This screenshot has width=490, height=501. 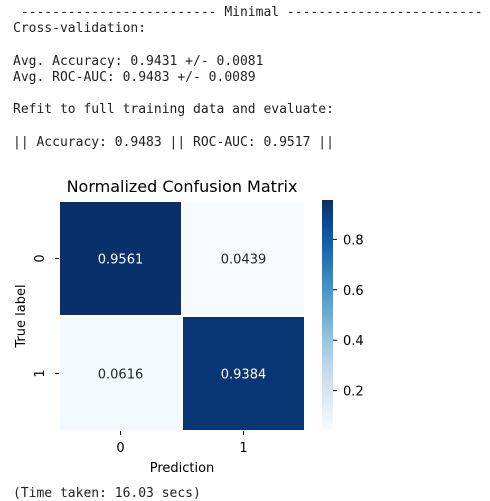 What do you see at coordinates (134, 77) in the screenshot?
I see `cv-rocauc: Avg. ROC-AUC: 0.9483 +/- 0.0089` at bounding box center [134, 77].